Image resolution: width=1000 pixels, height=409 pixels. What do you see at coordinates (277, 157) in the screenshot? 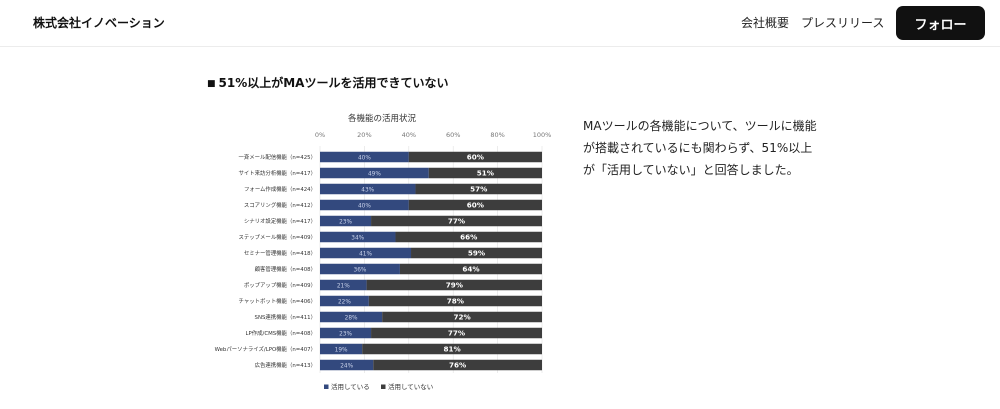
I see `category-label: 一斉メール配信機能（n=425）` at bounding box center [277, 157].